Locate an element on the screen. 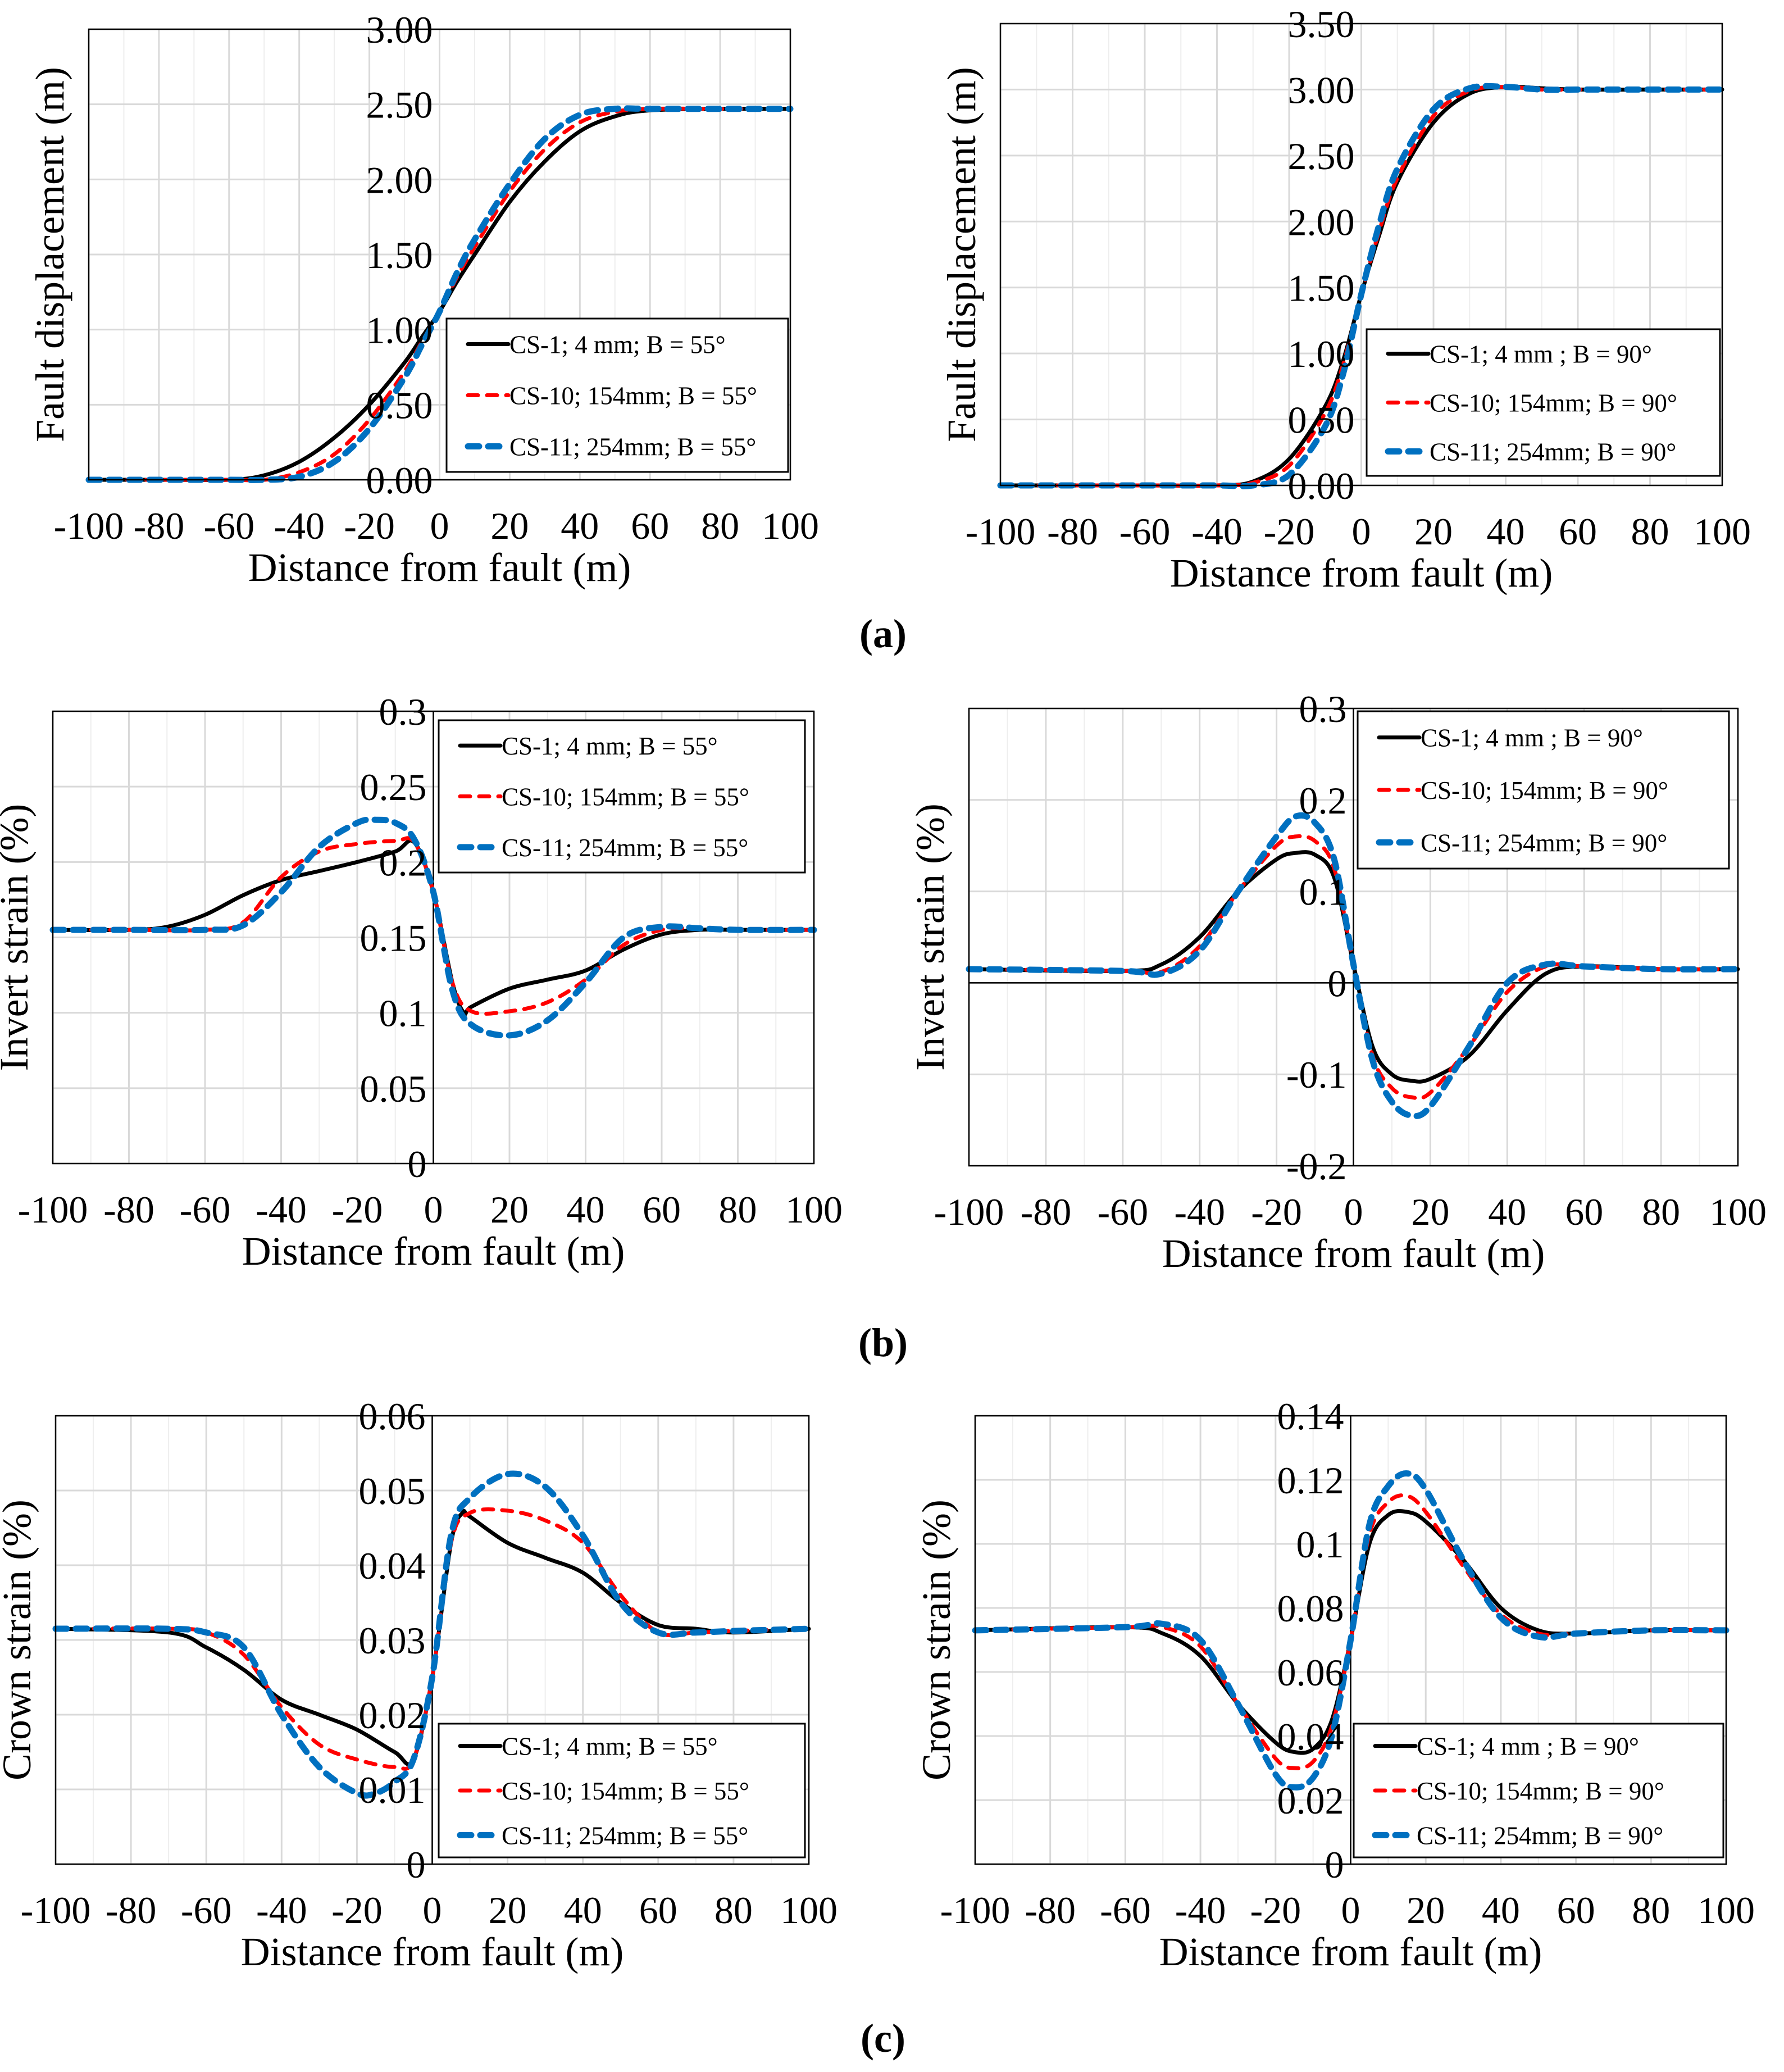 This screenshot has width=1784, height=2072. series-line-cs11 is located at coordinates (432, 1634).